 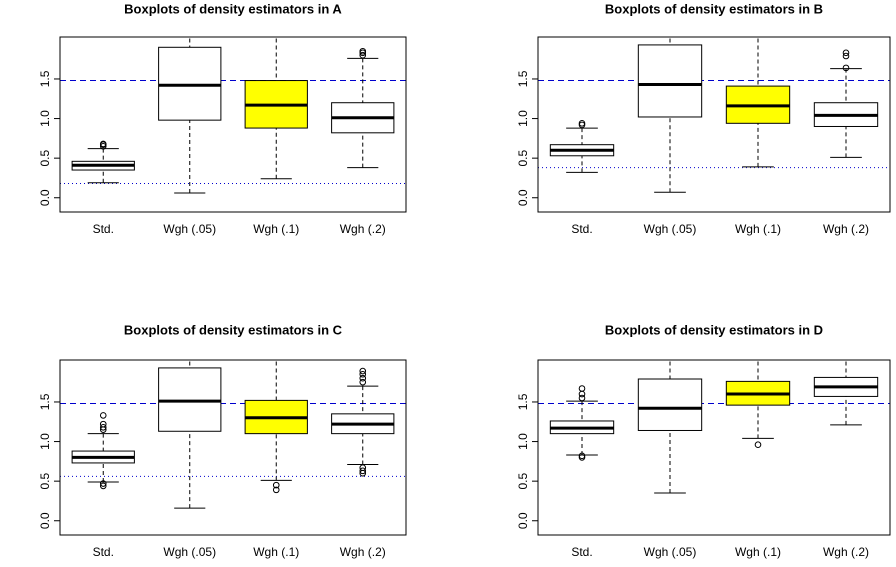 I want to click on chart-title: Boxplots of density estimators in A, so click(x=233, y=8).